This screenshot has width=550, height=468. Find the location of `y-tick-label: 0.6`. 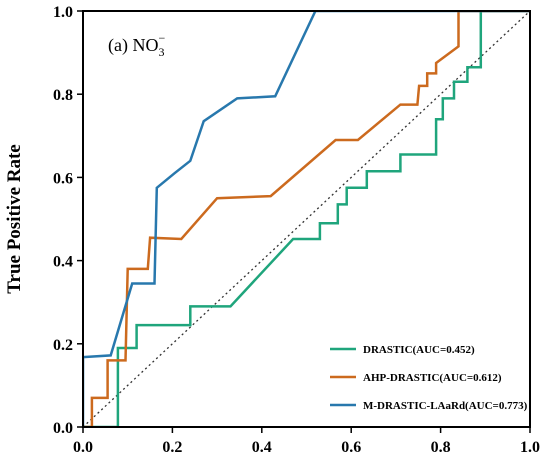

y-tick-label: 0.6 is located at coordinates (63, 178).